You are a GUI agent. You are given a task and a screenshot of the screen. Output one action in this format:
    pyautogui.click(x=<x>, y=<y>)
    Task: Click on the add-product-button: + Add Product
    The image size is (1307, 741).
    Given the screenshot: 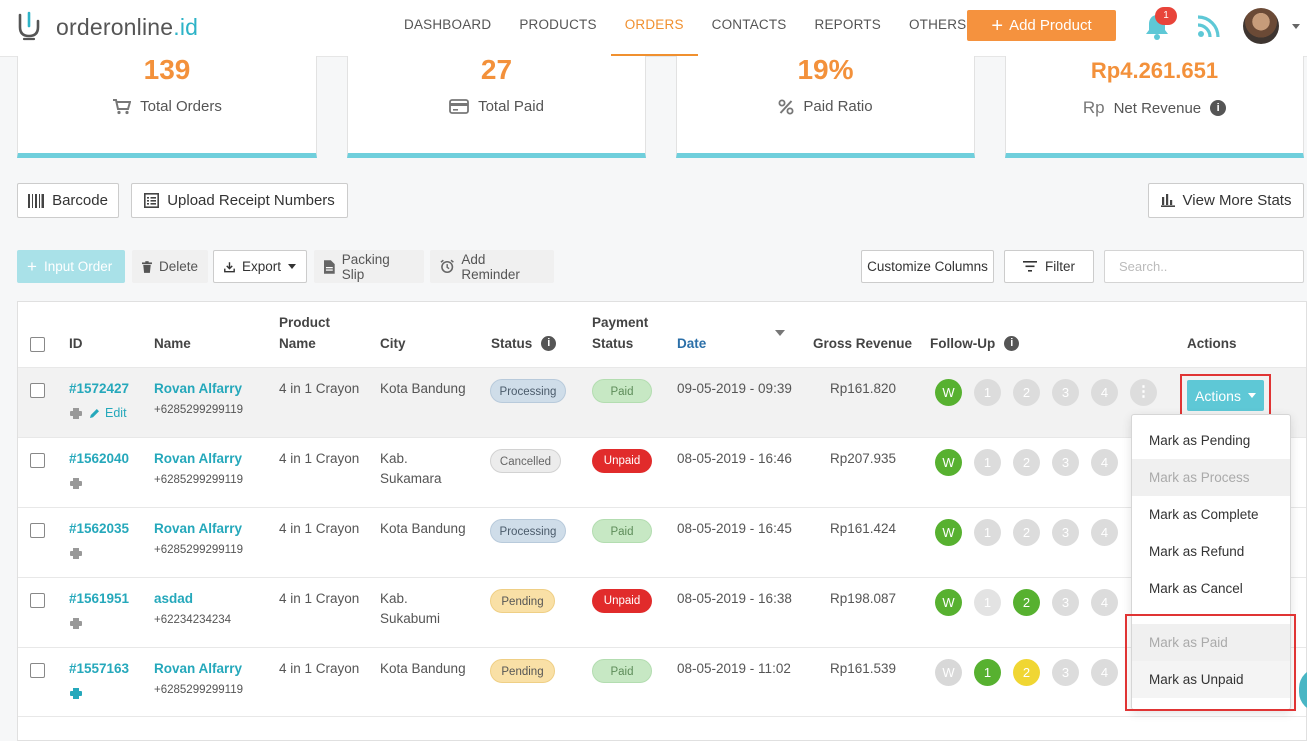 What is the action you would take?
    pyautogui.click(x=1041, y=25)
    